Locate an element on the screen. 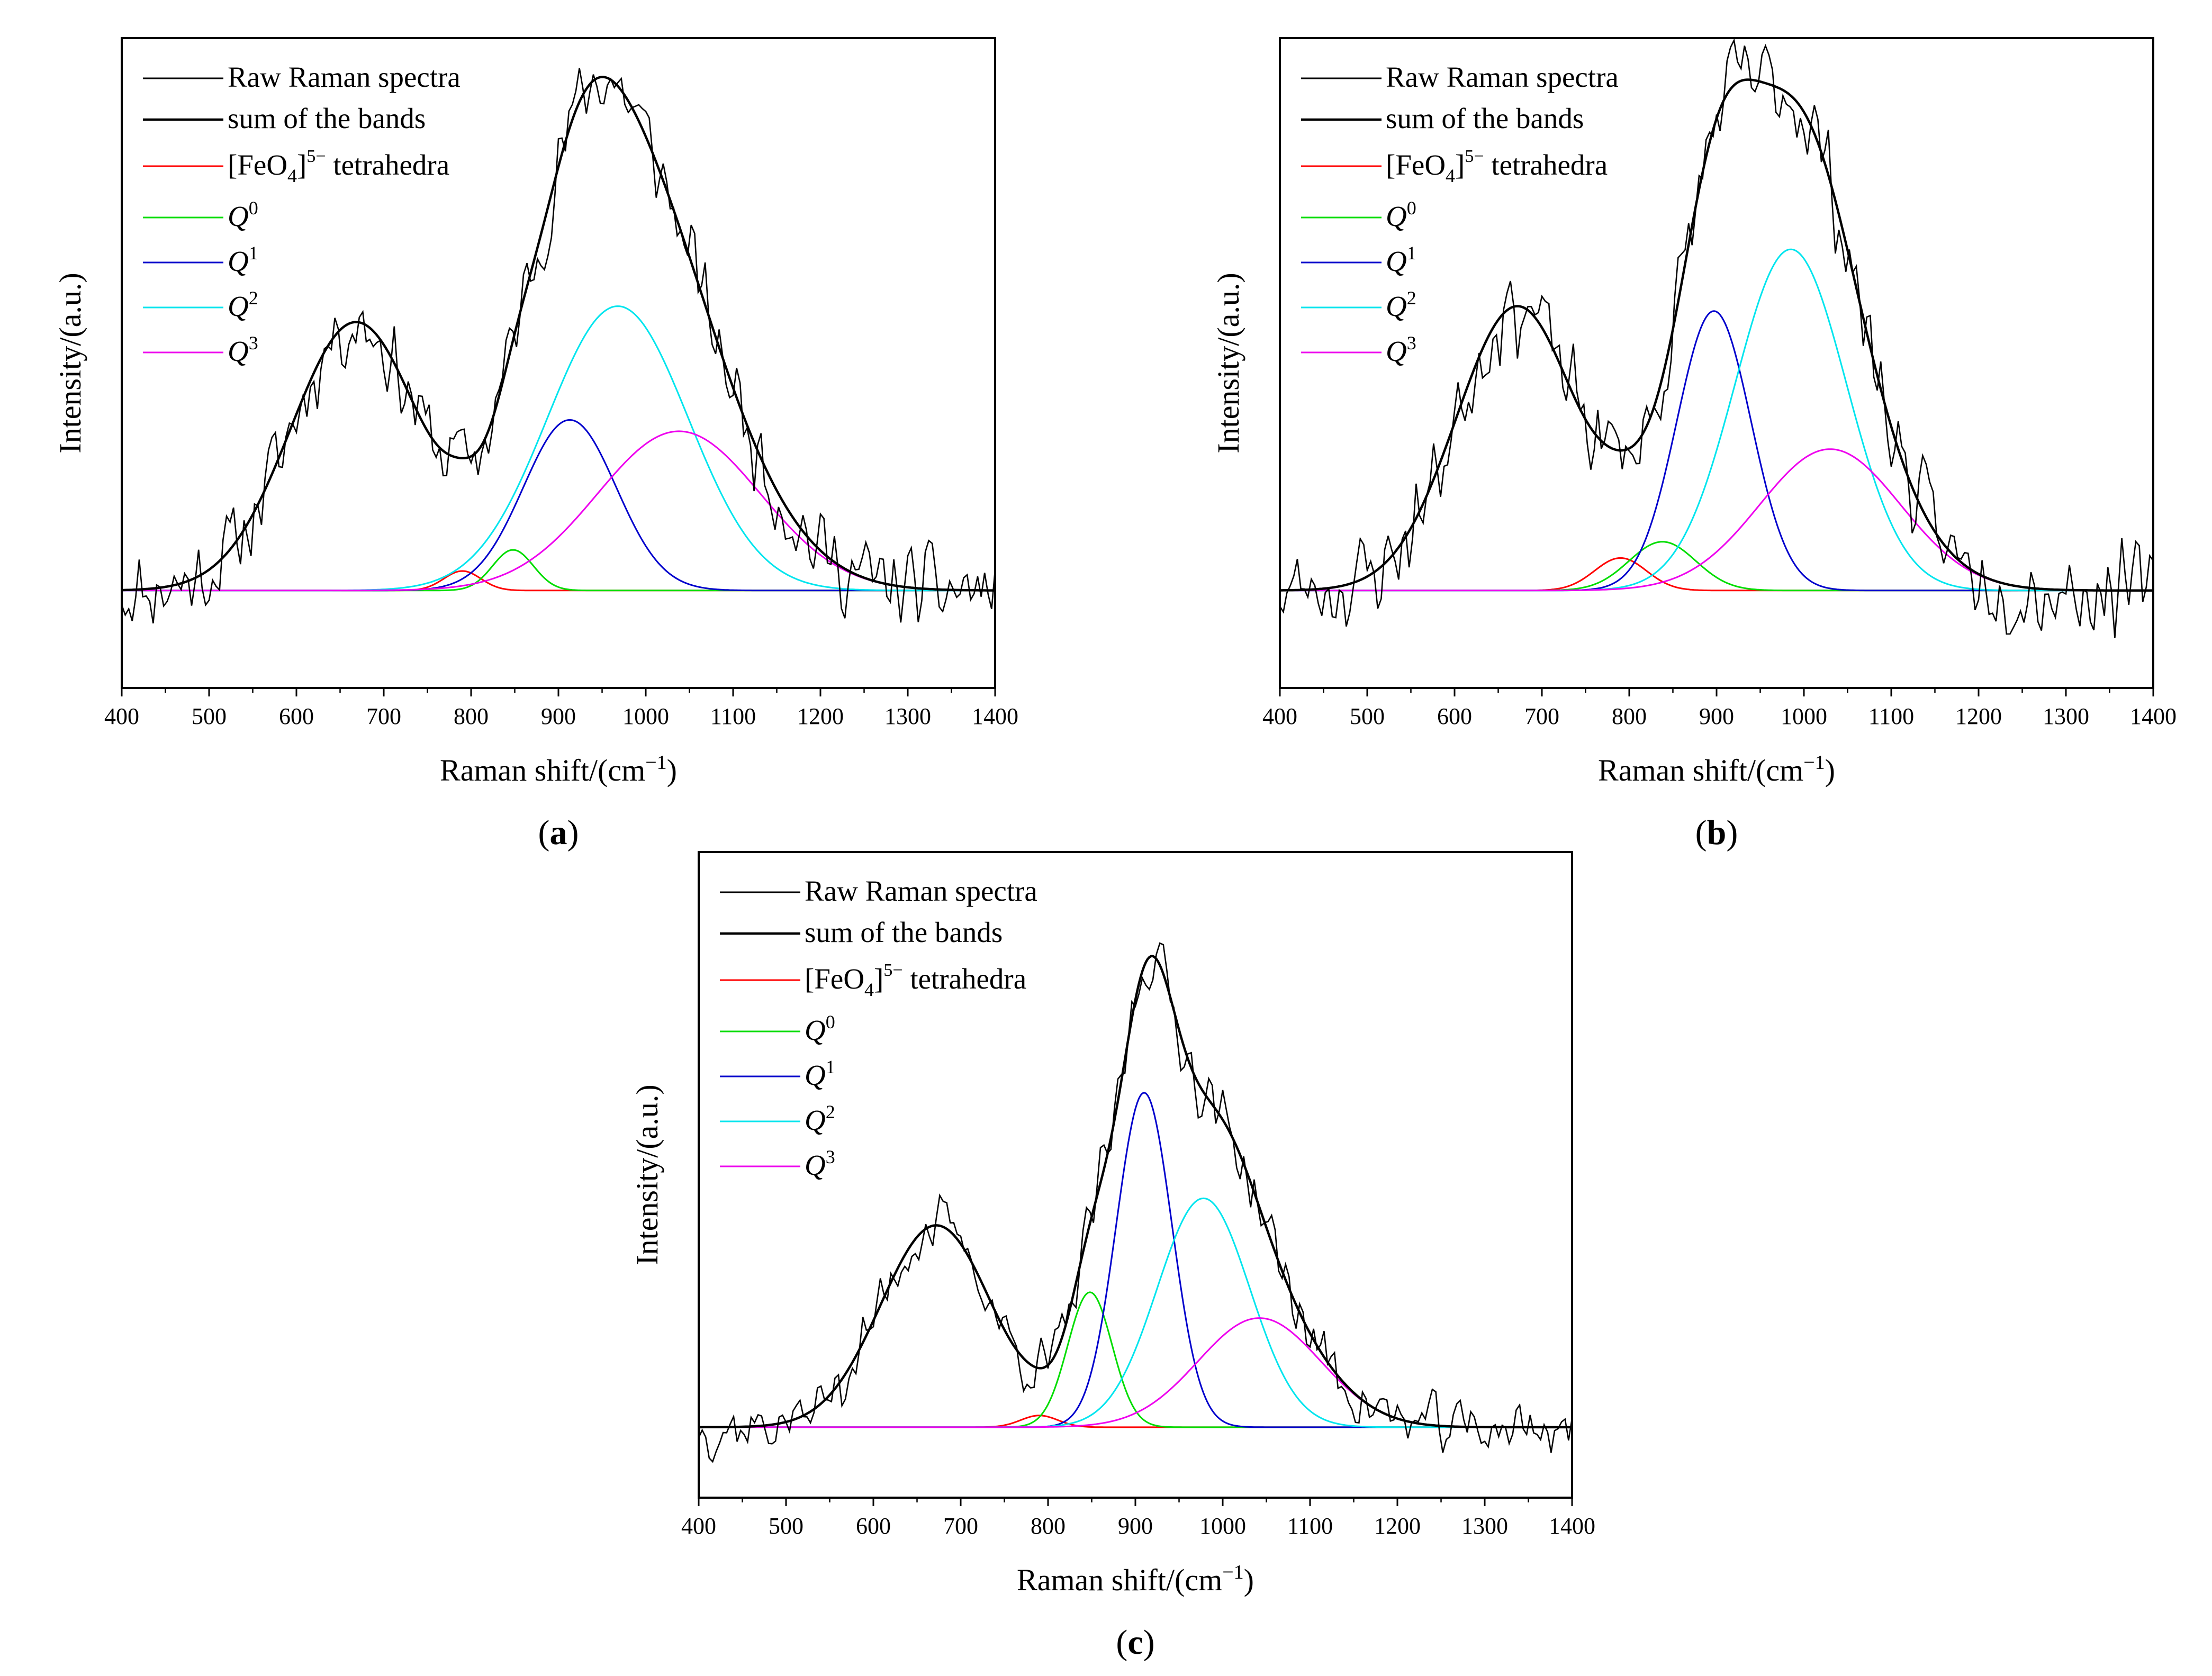  panel-label: (a) is located at coordinates (558, 832).